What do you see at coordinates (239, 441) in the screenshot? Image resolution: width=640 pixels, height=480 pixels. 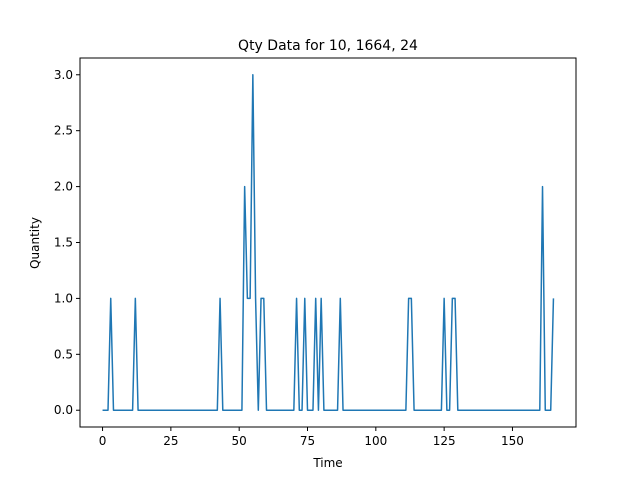 I see `x-tick-label: 50` at bounding box center [239, 441].